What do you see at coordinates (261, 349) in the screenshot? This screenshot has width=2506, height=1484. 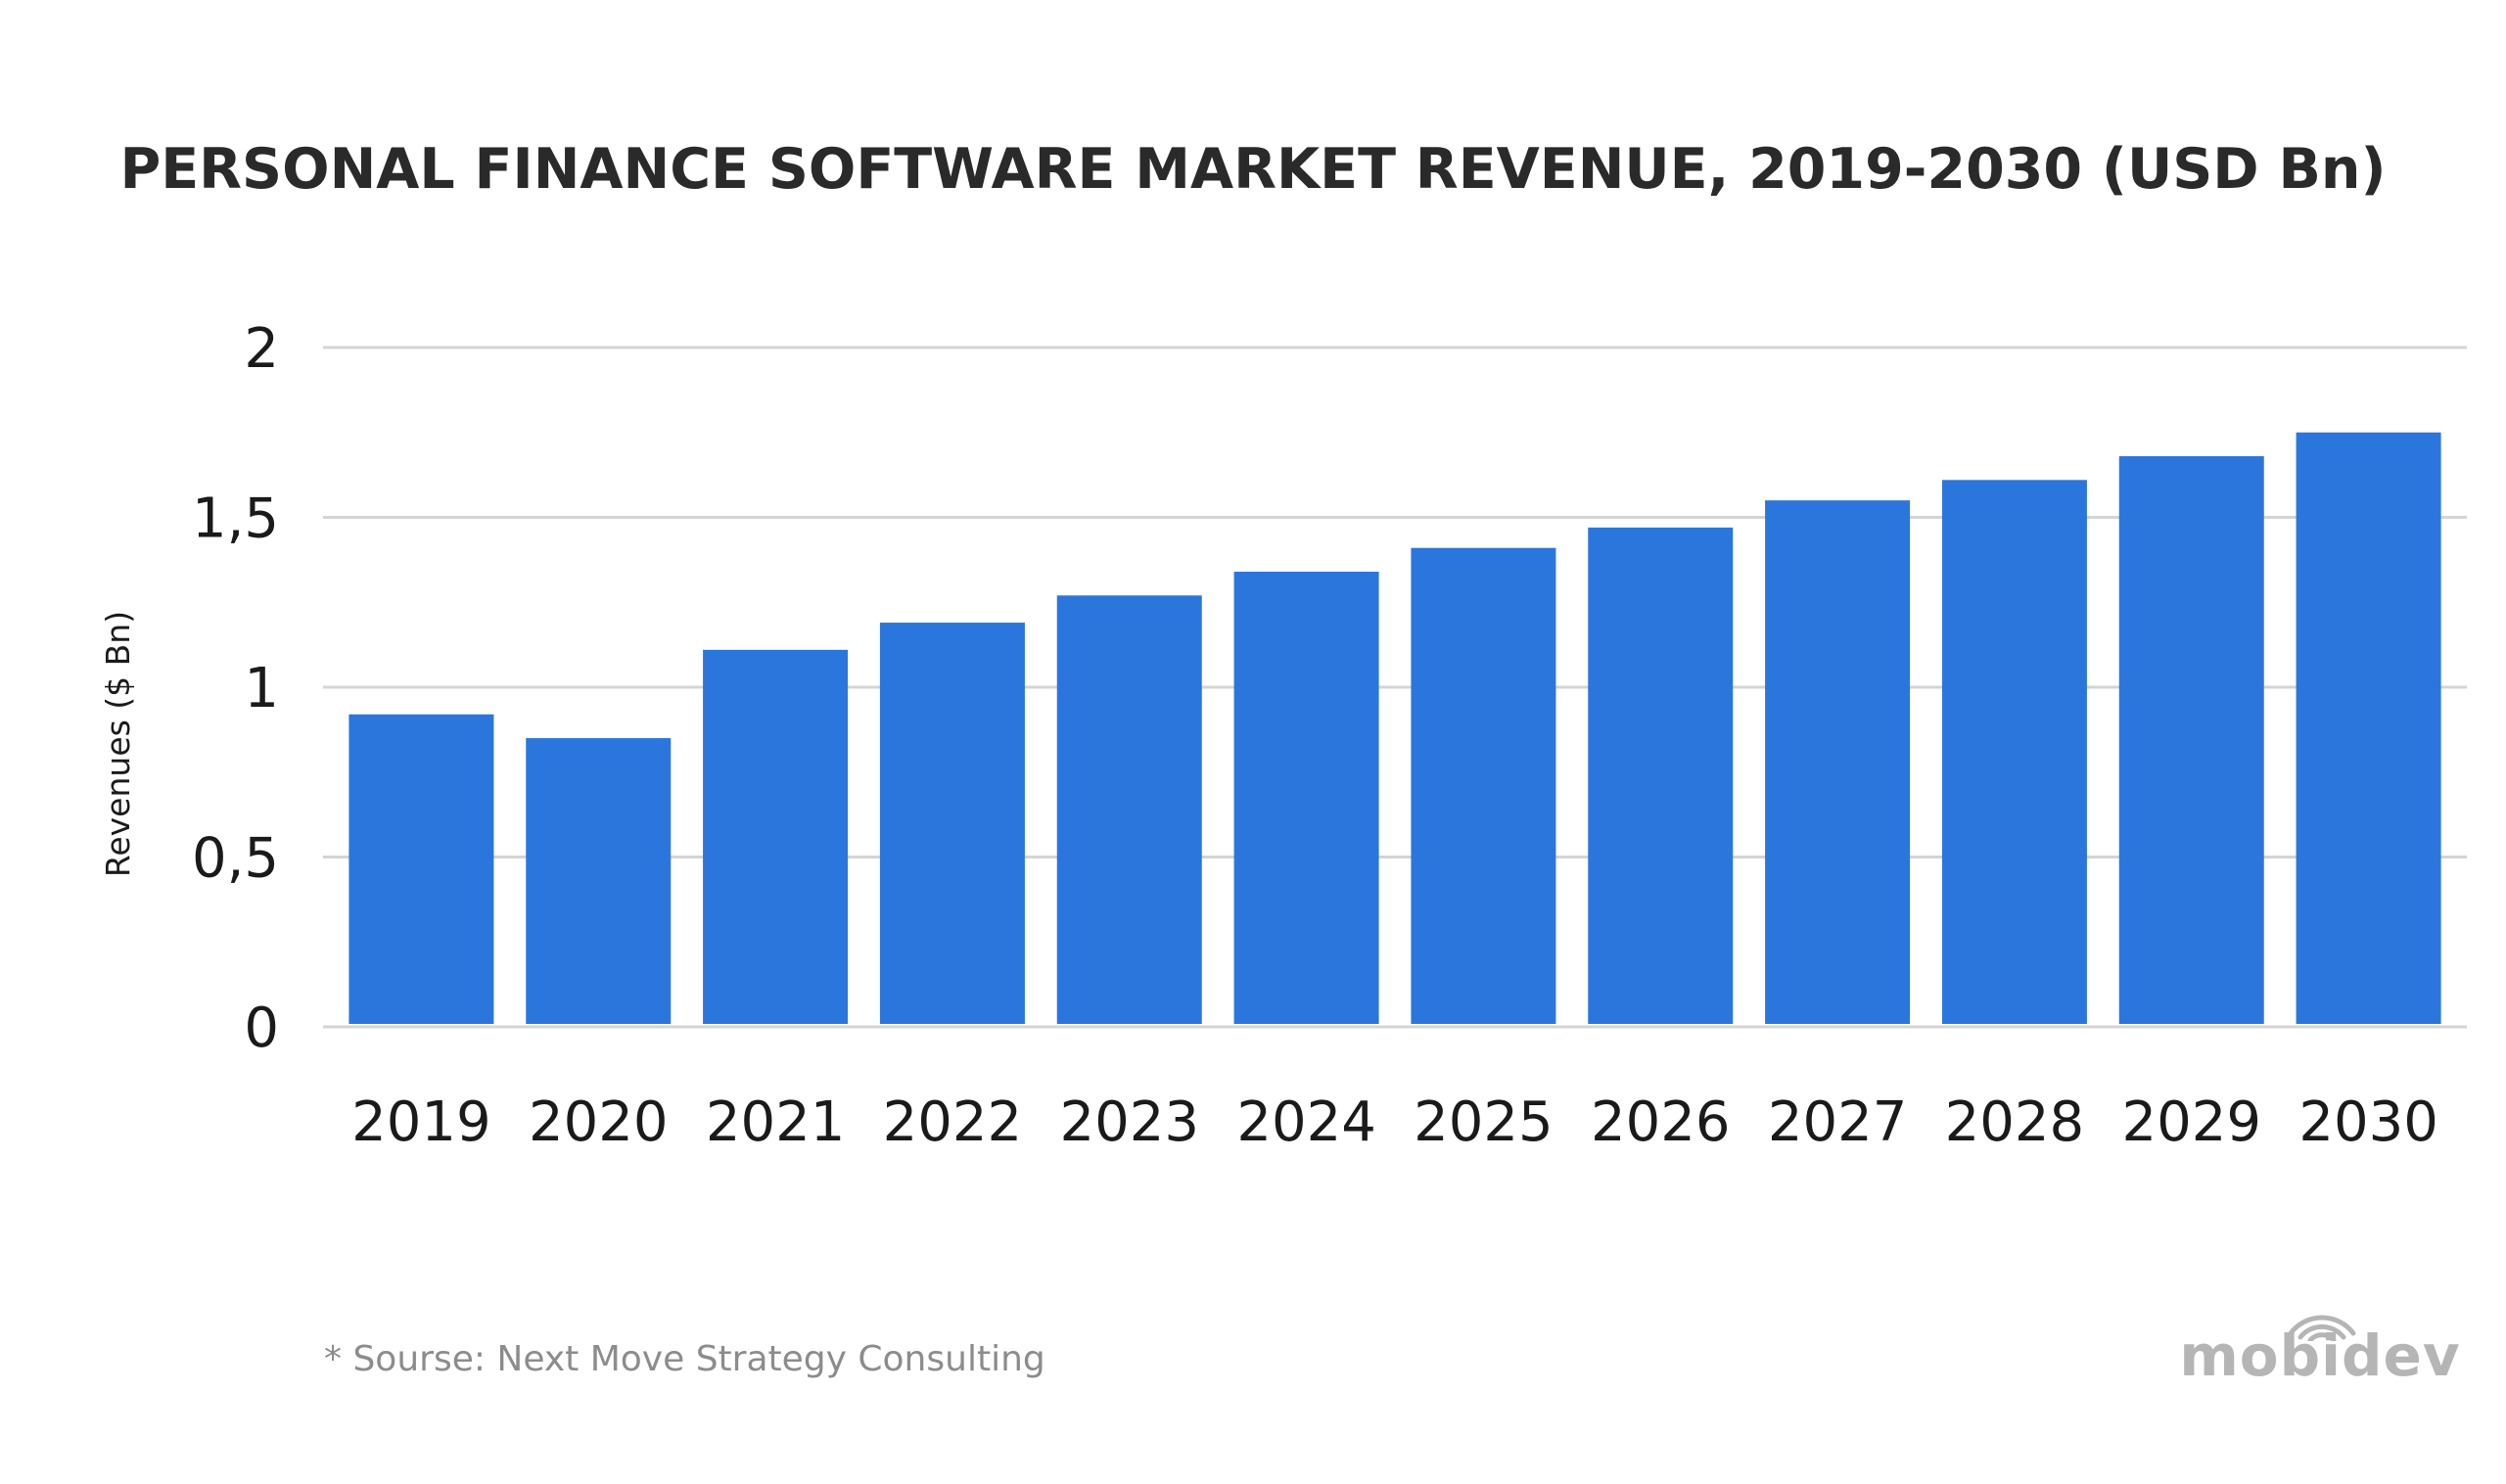 I see `y-tick-label: 2` at bounding box center [261, 349].